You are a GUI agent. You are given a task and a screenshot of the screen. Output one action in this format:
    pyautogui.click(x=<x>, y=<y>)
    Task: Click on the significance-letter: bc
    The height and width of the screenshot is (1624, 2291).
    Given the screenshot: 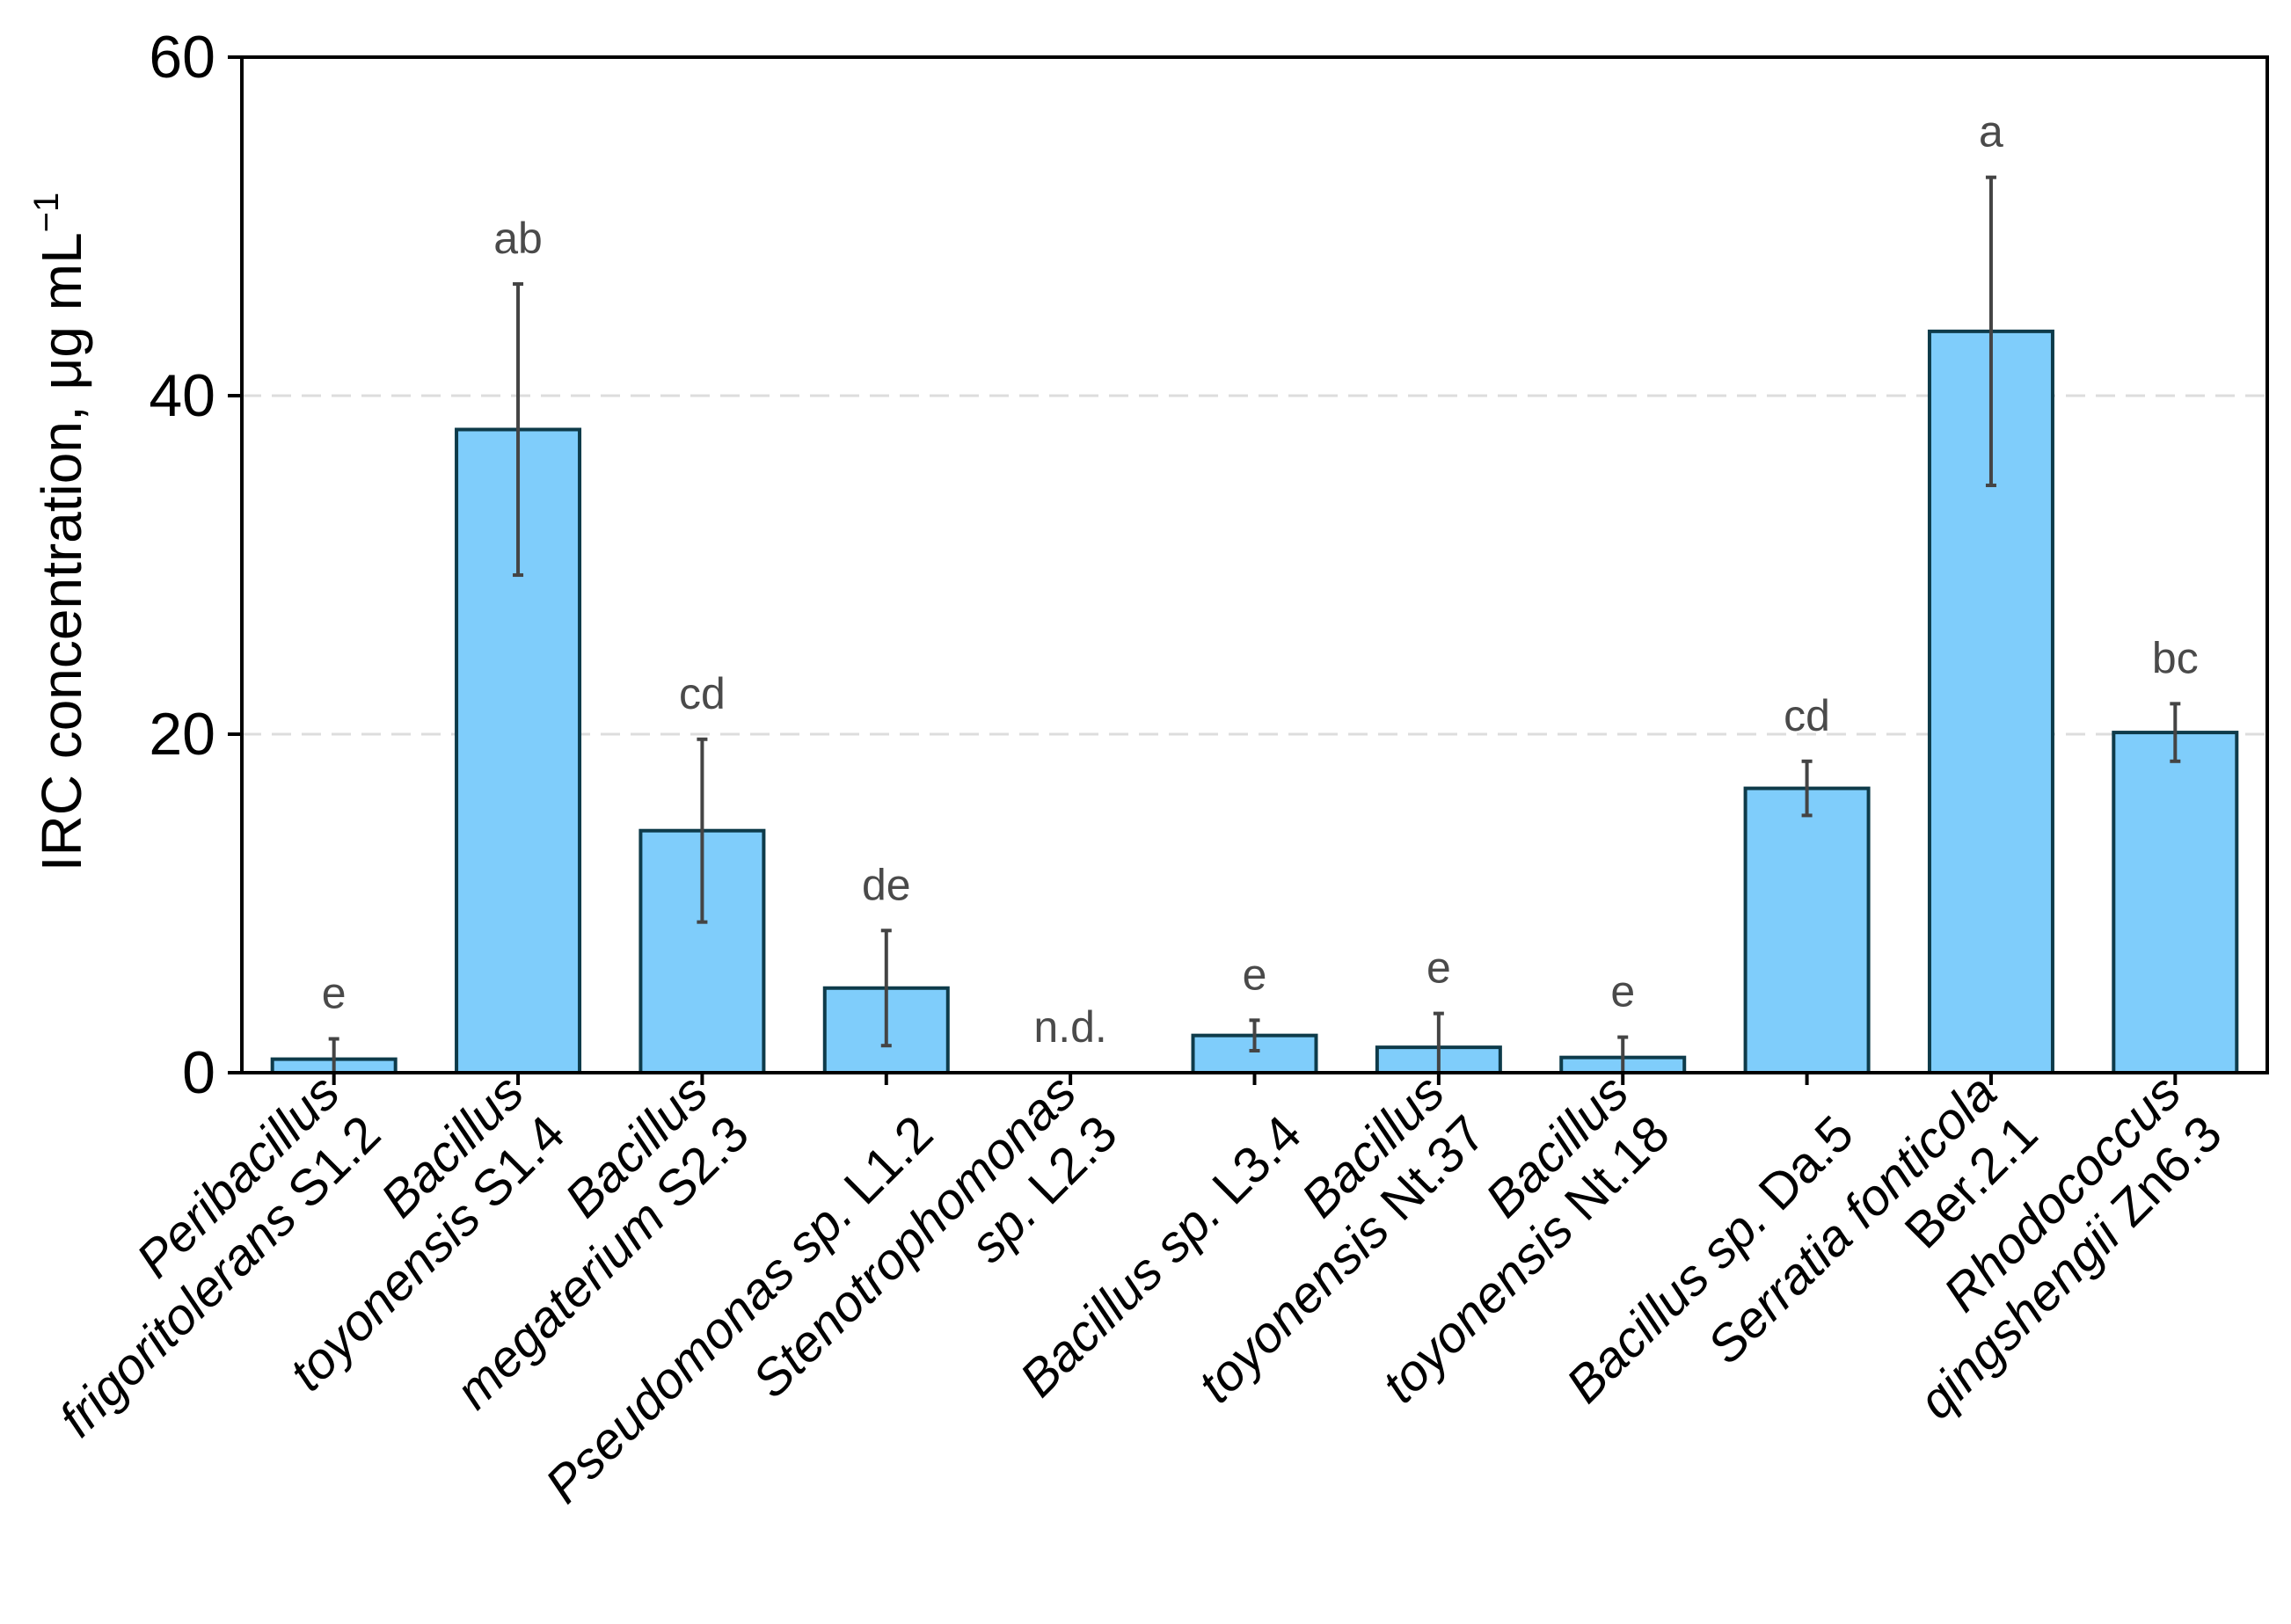 What is the action you would take?
    pyautogui.click(x=2175, y=657)
    